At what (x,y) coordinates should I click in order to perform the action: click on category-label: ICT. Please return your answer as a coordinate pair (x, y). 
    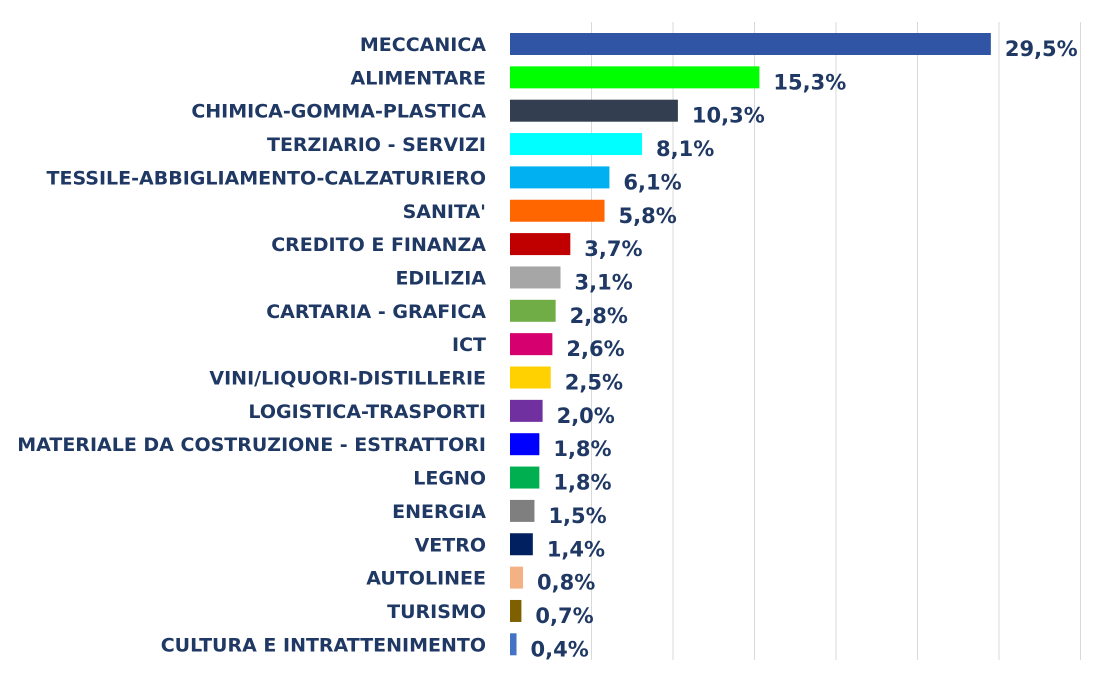
    Looking at the image, I should click on (469, 345).